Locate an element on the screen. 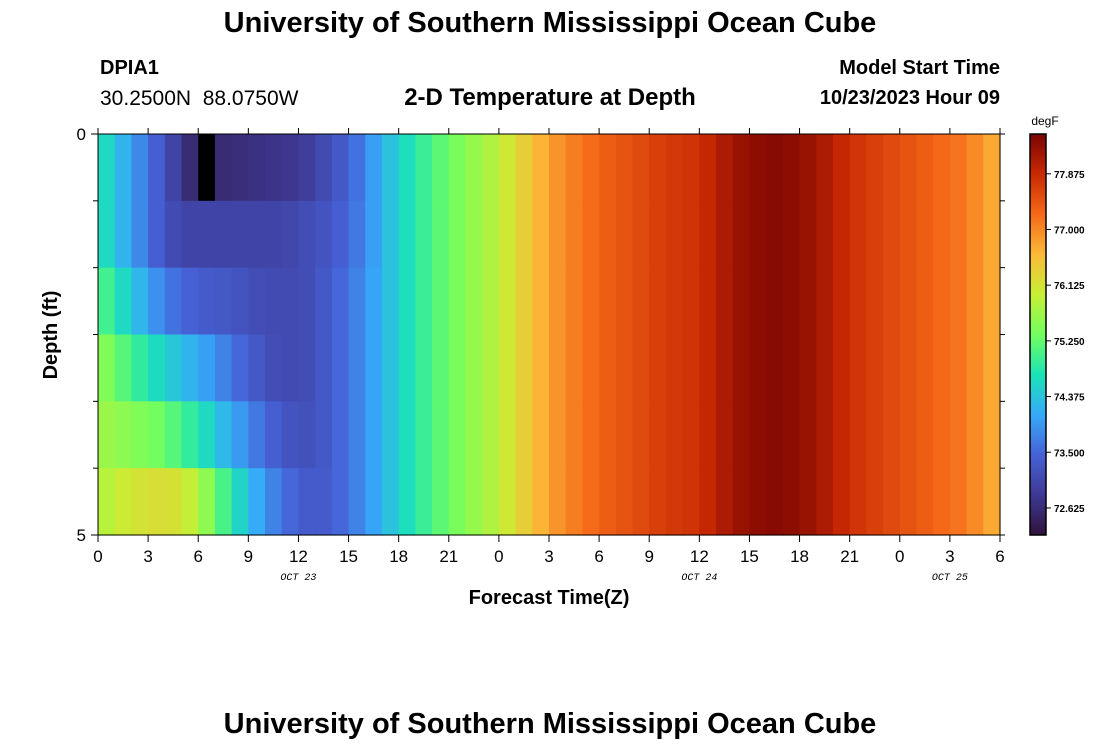 Image resolution: width=1100 pixels, height=750 pixels. colorbar-gradient is located at coordinates (1038, 334).